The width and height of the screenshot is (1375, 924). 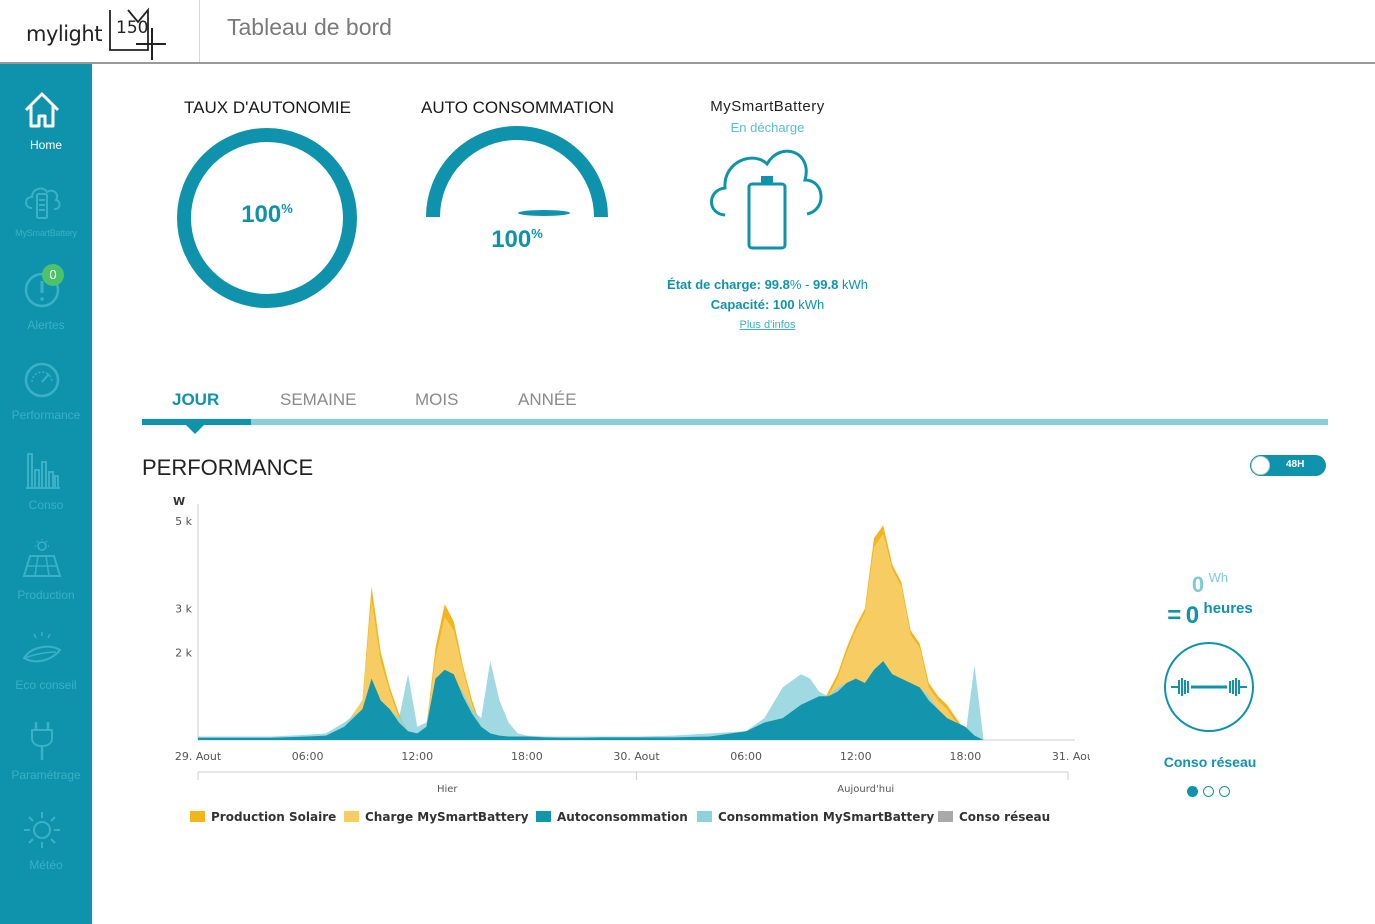 What do you see at coordinates (46, 673) in the screenshot?
I see `sidebar-item-eco-conseil: Eco conseil` at bounding box center [46, 673].